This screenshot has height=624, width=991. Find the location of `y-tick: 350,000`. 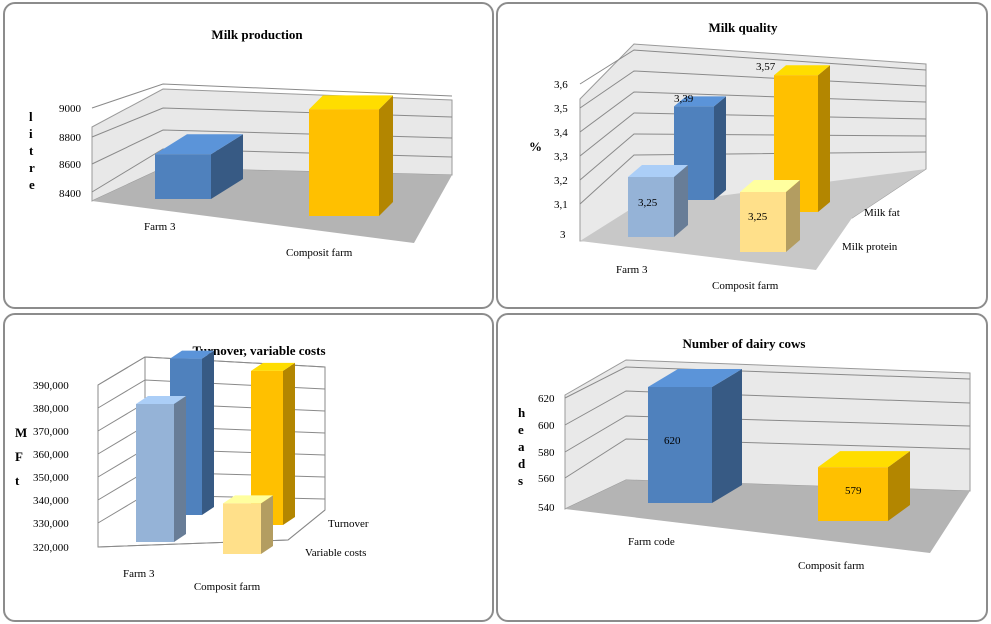

y-tick: 350,000 is located at coordinates (51, 478).